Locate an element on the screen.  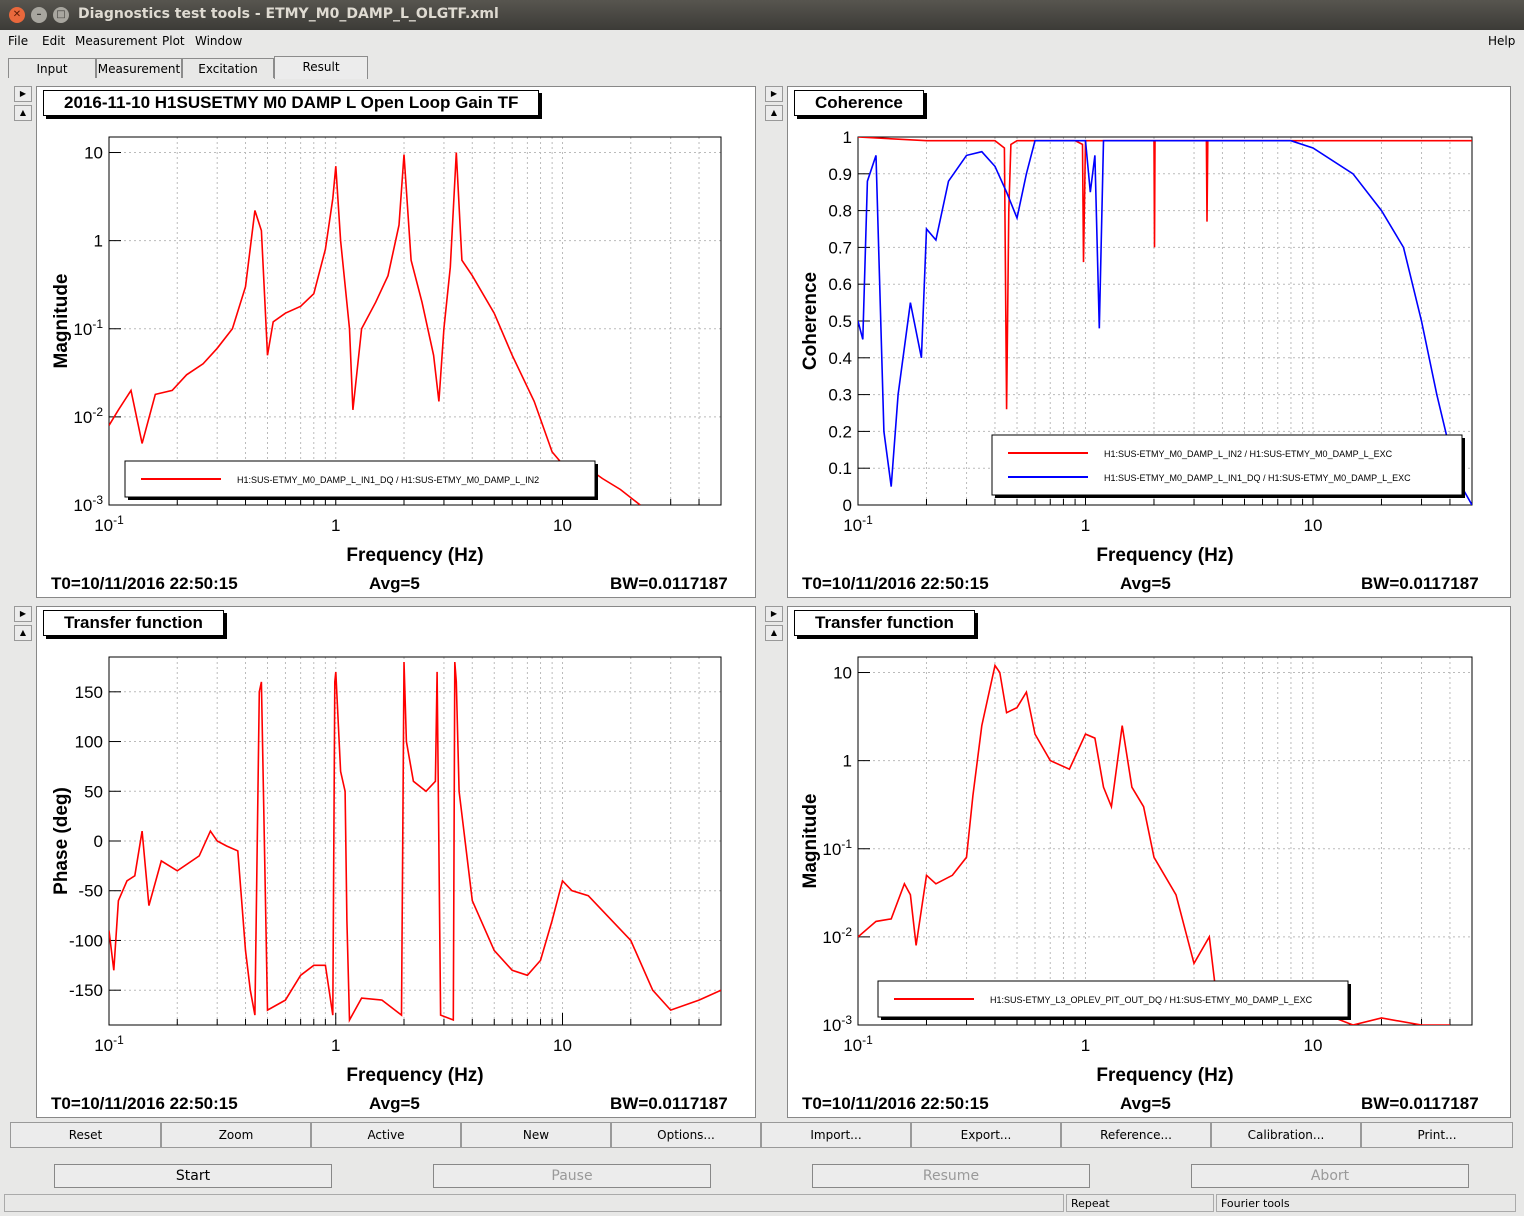
legend-box is located at coordinates (1227, 465).